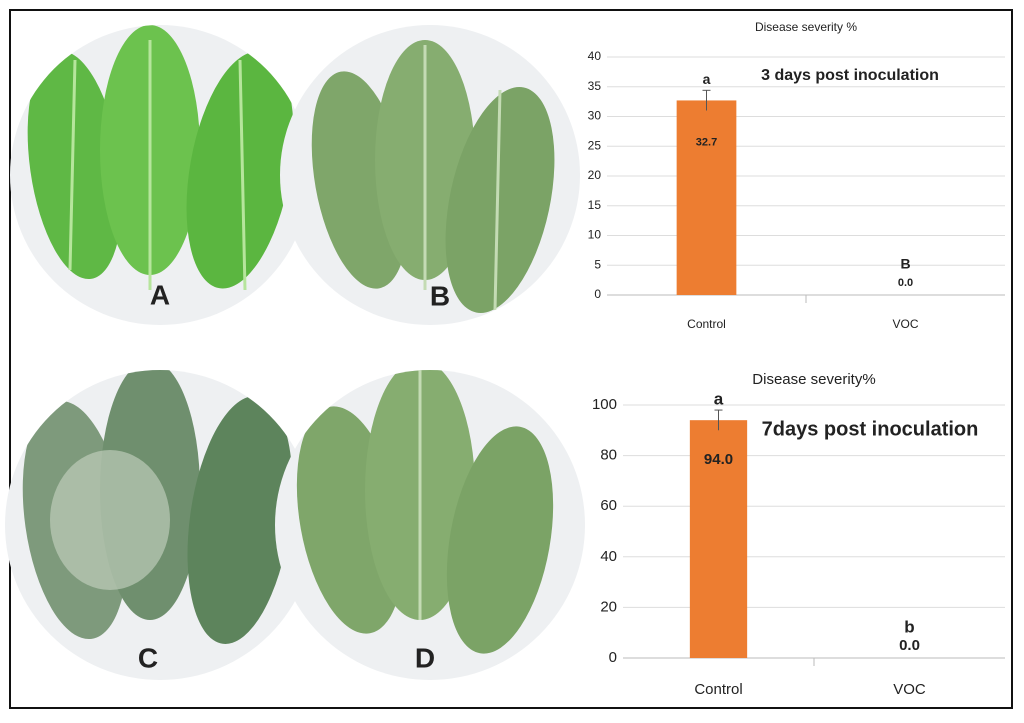  I want to click on panel-label: A, so click(160, 294).